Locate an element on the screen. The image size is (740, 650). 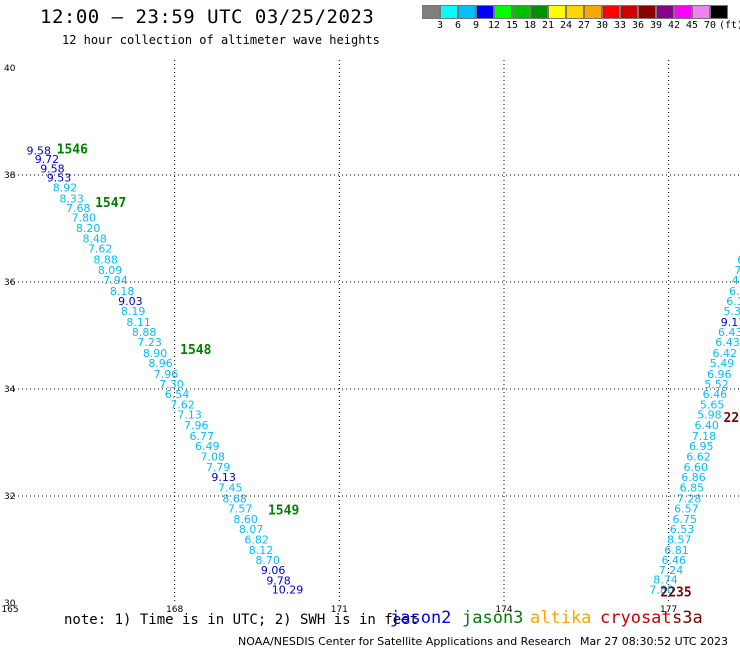
colorbar-label: 30 is located at coordinates (602, 25).